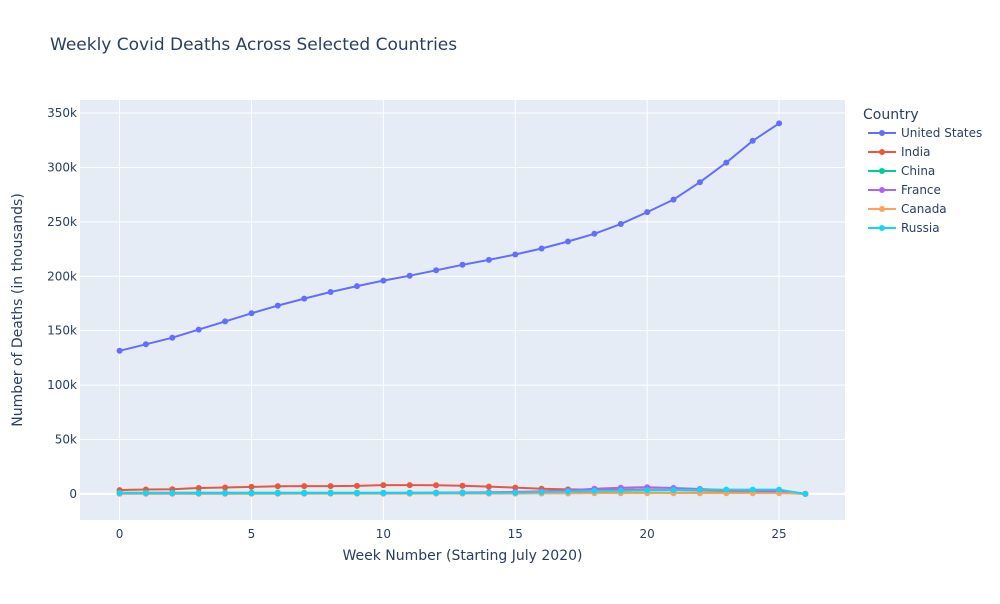 The width and height of the screenshot is (1000, 604). I want to click on legend-item-canada: Canada, so click(907, 209).